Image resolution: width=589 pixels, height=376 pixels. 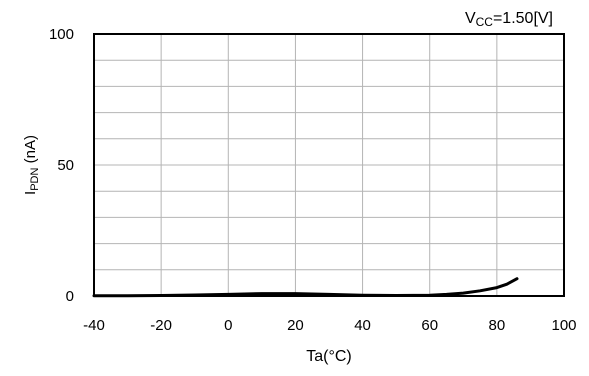 What do you see at coordinates (70, 296) in the screenshot?
I see `y-tick-label: 0` at bounding box center [70, 296].